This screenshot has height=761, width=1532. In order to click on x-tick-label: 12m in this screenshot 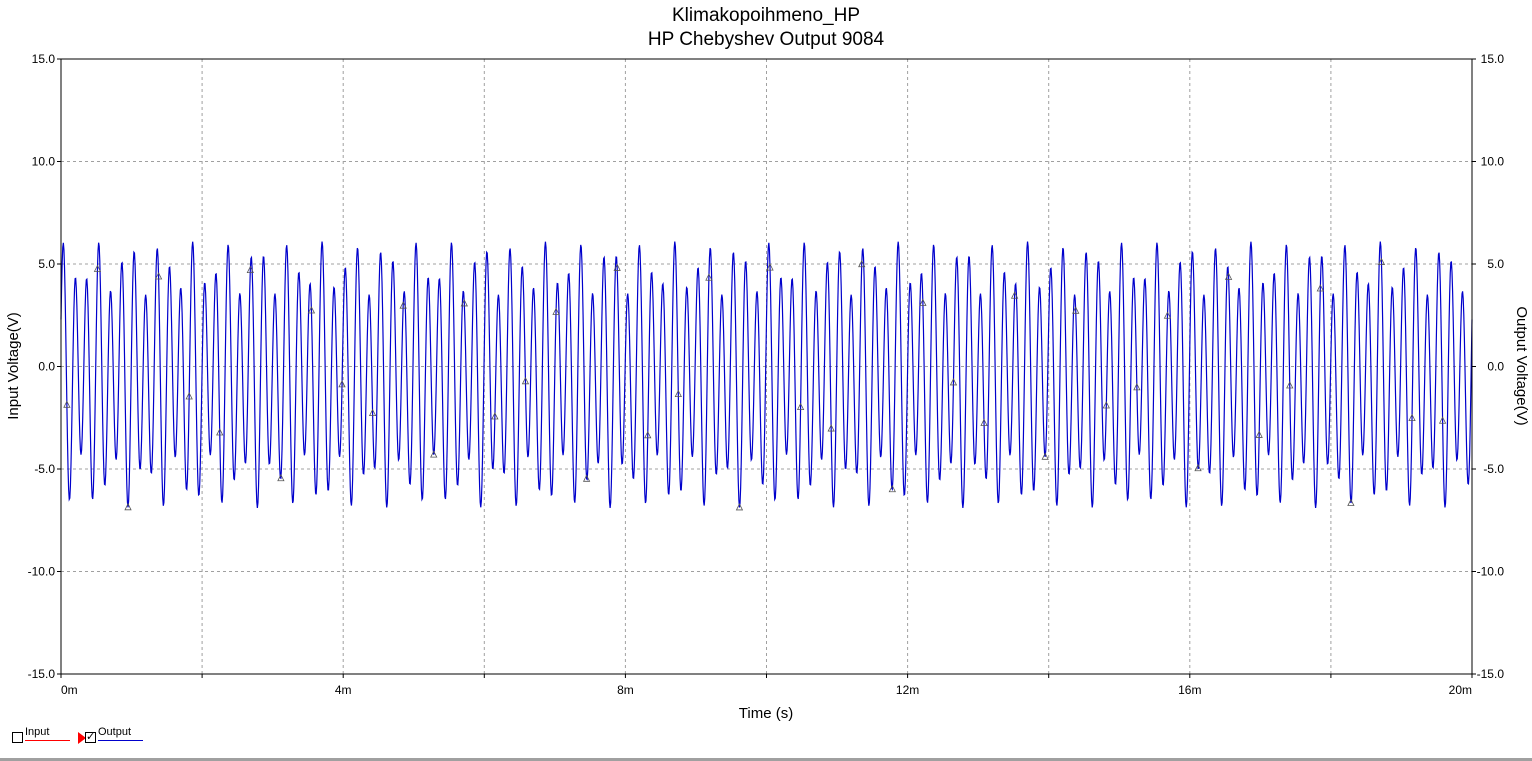, I will do `click(907, 690)`.